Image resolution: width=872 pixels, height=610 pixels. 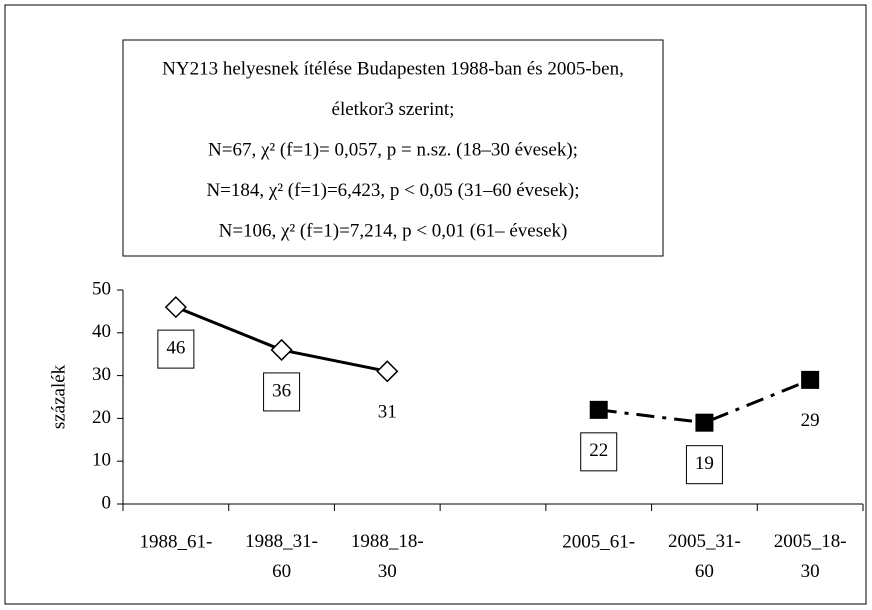 I want to click on x-tick-label: 2005_61-, so click(x=598, y=541).